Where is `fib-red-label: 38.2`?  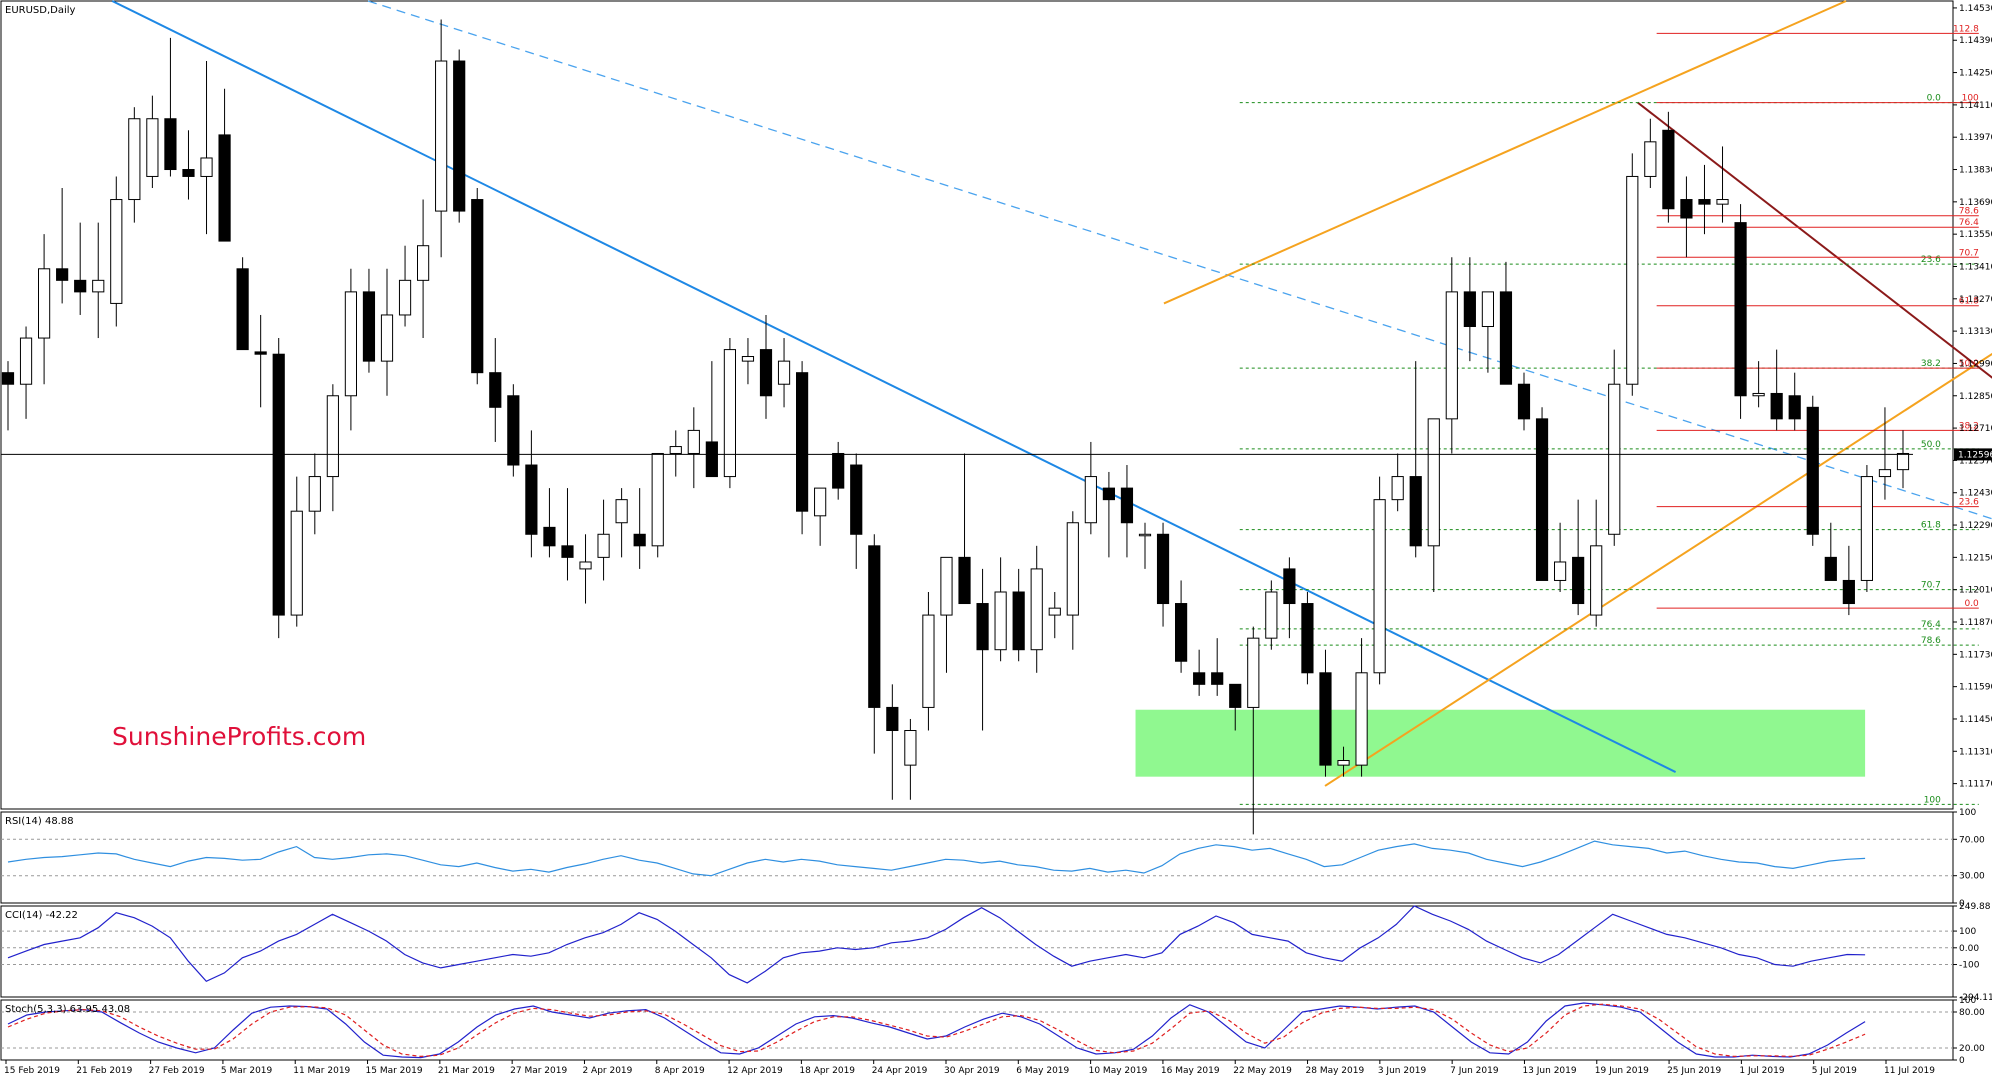
fib-red-label: 38.2 is located at coordinates (1969, 426).